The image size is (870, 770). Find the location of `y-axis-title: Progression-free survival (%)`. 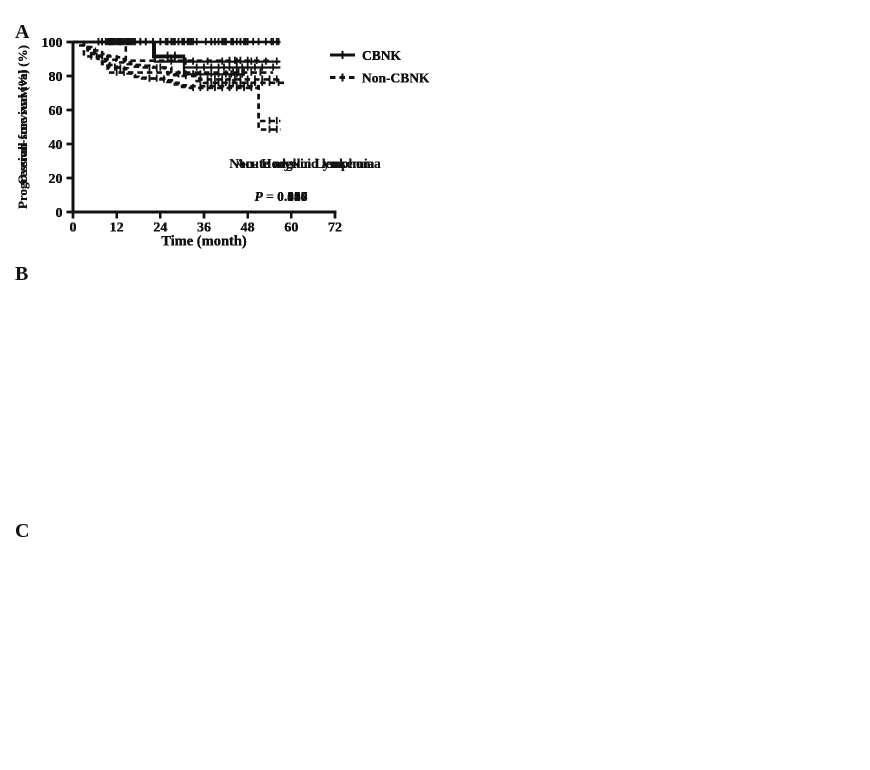

y-axis-title: Progression-free survival (%) is located at coordinates (22, 127).